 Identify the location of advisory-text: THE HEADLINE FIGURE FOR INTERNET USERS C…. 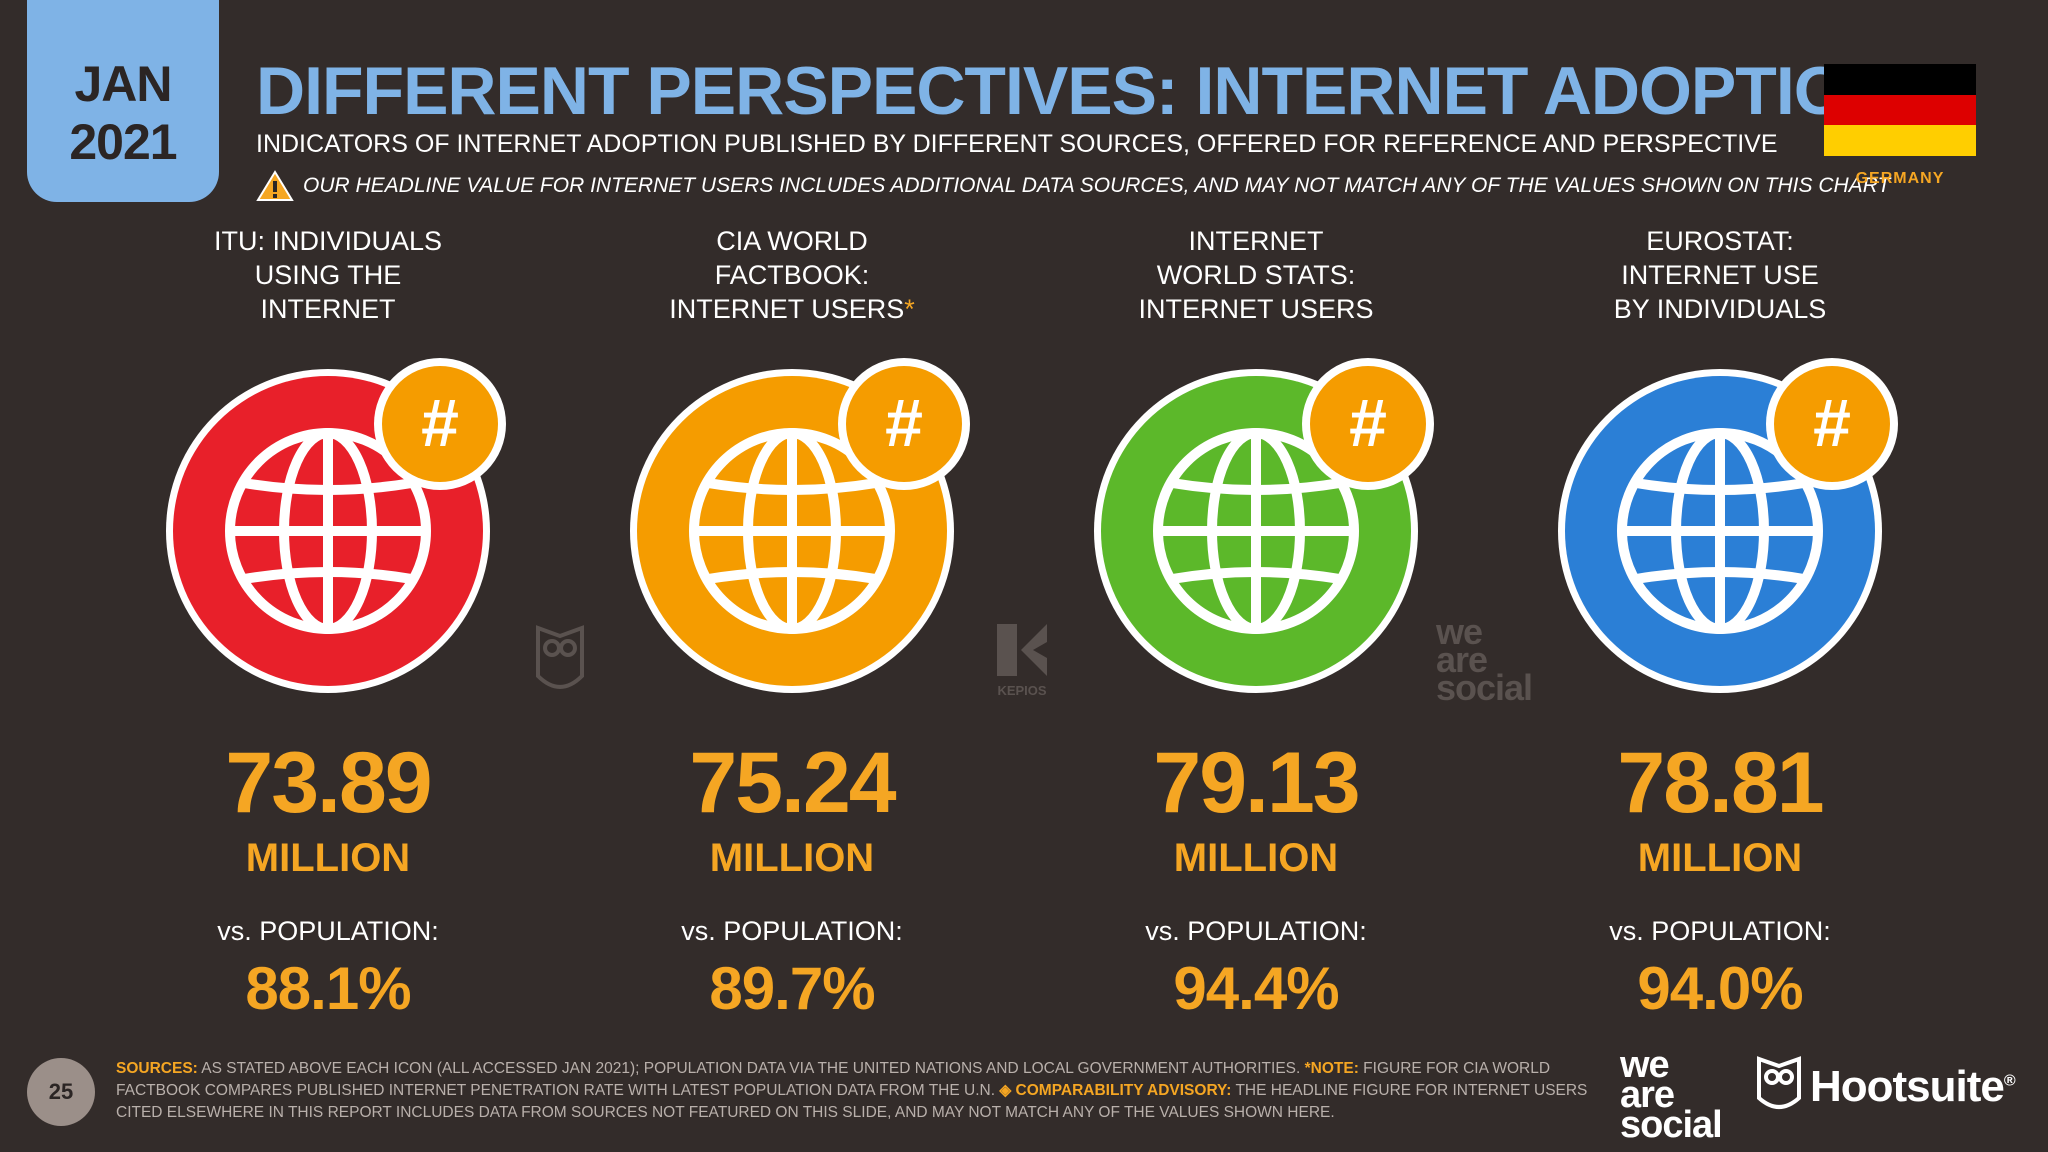
(852, 1101).